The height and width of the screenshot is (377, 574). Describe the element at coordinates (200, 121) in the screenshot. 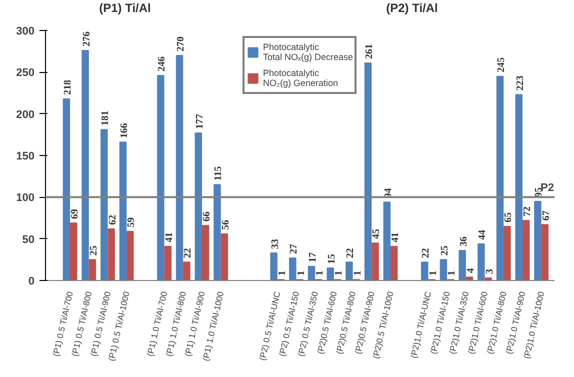

I see `data-label: 177` at that location.